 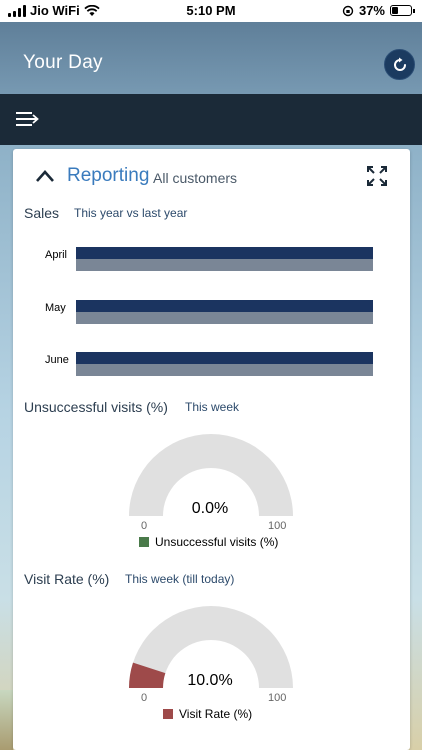 I want to click on bar-category-label: April, so click(x=56, y=255).